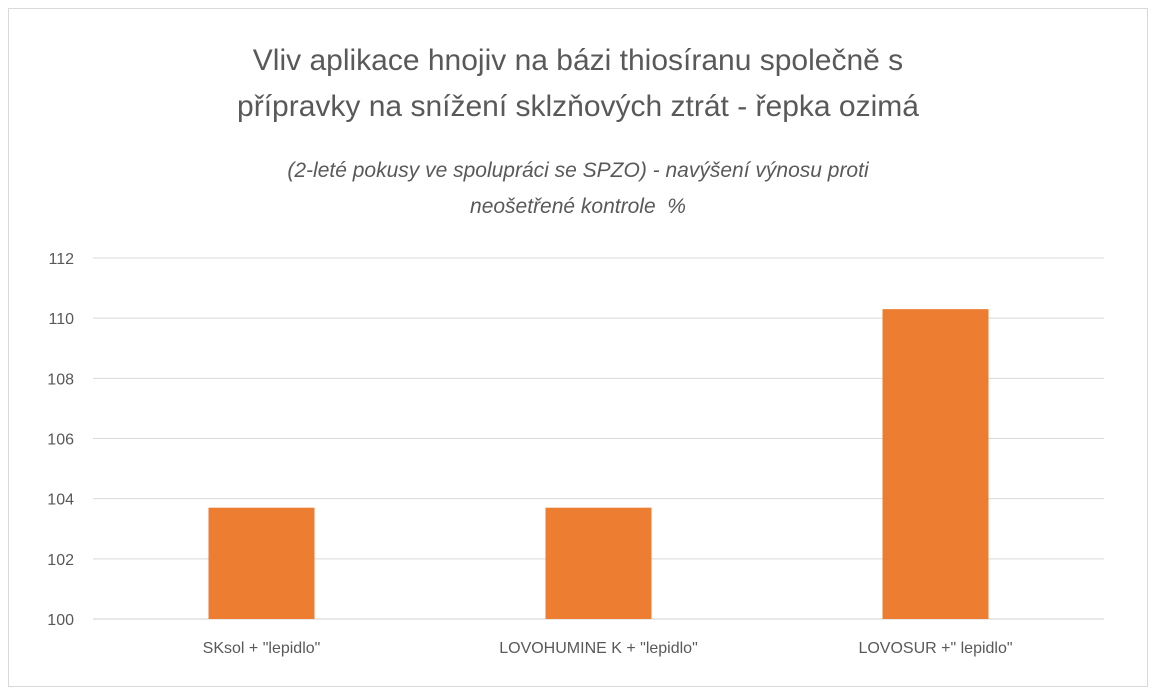 The width and height of the screenshot is (1156, 695). What do you see at coordinates (61, 319) in the screenshot?
I see `y-tick-label: 110` at bounding box center [61, 319].